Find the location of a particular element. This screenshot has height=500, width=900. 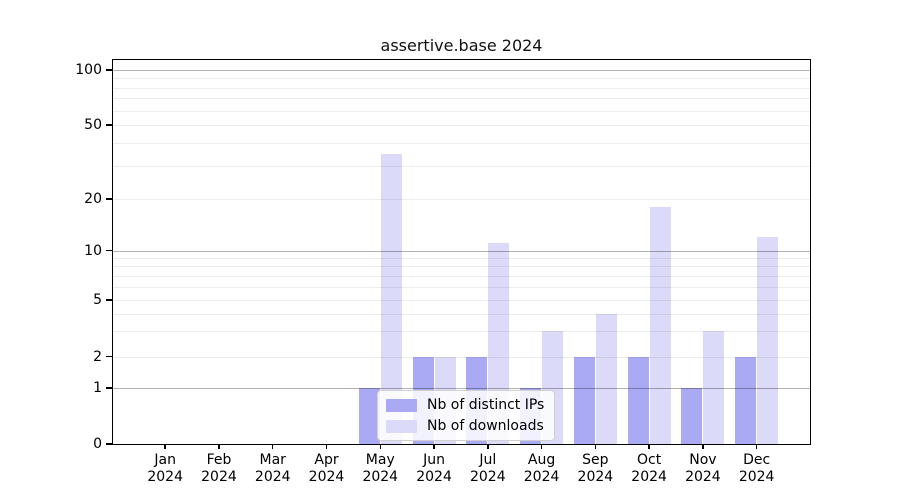

x-tick-label-nov: Nov 2024 is located at coordinates (703, 468).